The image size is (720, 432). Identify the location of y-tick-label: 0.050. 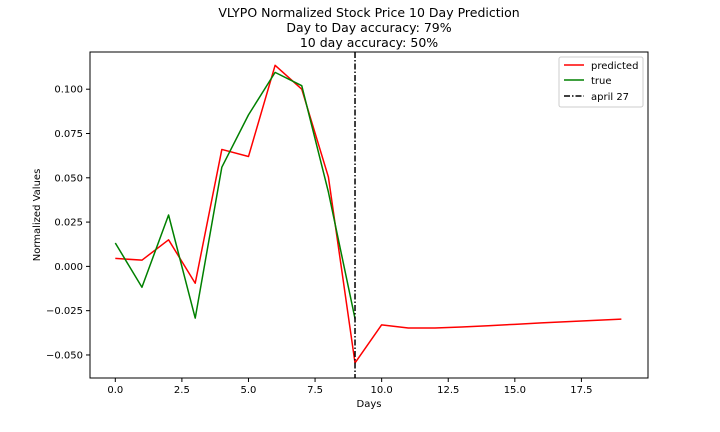
(68, 178).